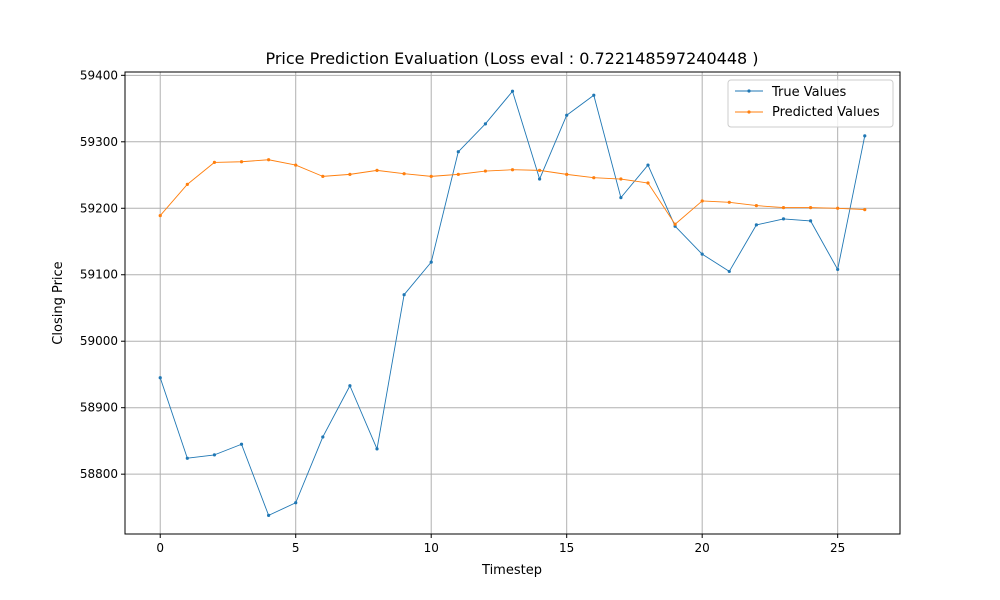  I want to click on legend-label-true-values: True Values, so click(808, 92).